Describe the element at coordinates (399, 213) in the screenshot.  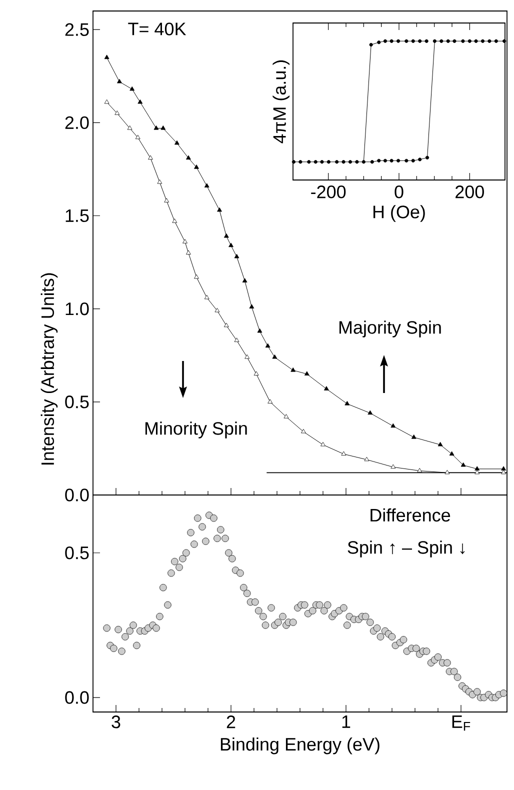
I see `x-axis-title: H (Oe)` at that location.